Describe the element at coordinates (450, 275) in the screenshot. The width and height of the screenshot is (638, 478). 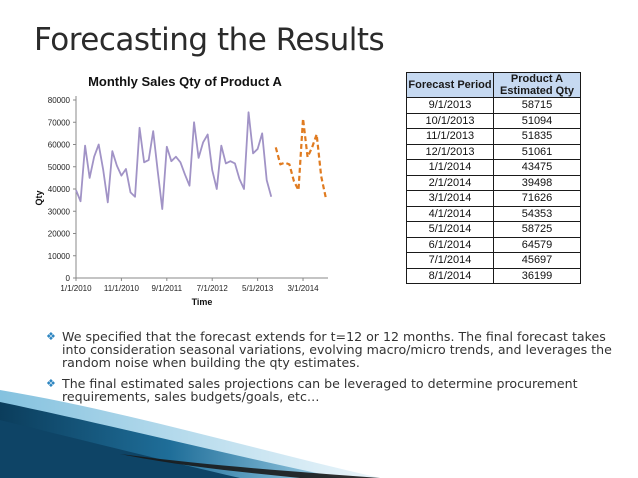
I see `forecast-period-cell: 8/1/2014` at that location.